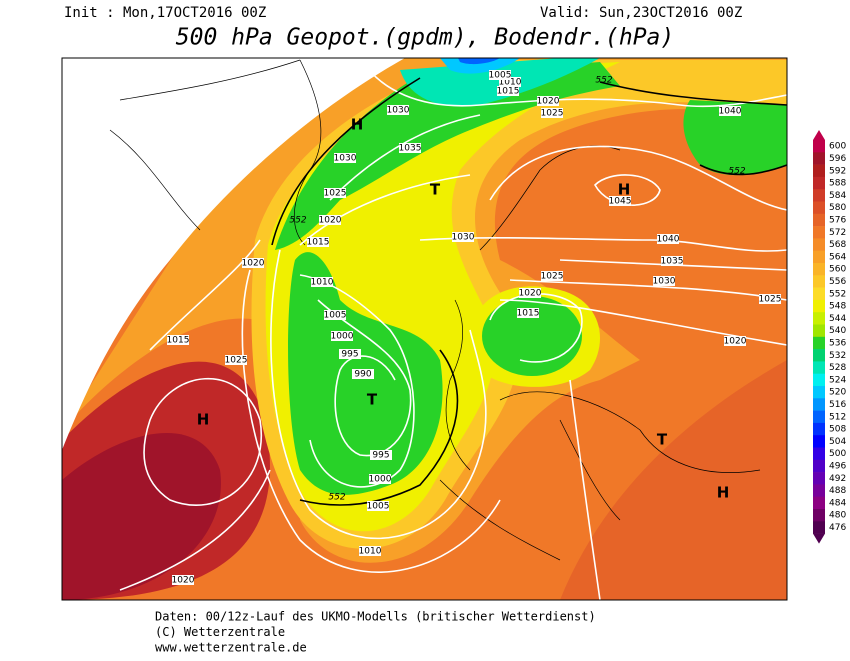  I want to click on isobar-label: 1015, so click(528, 314).